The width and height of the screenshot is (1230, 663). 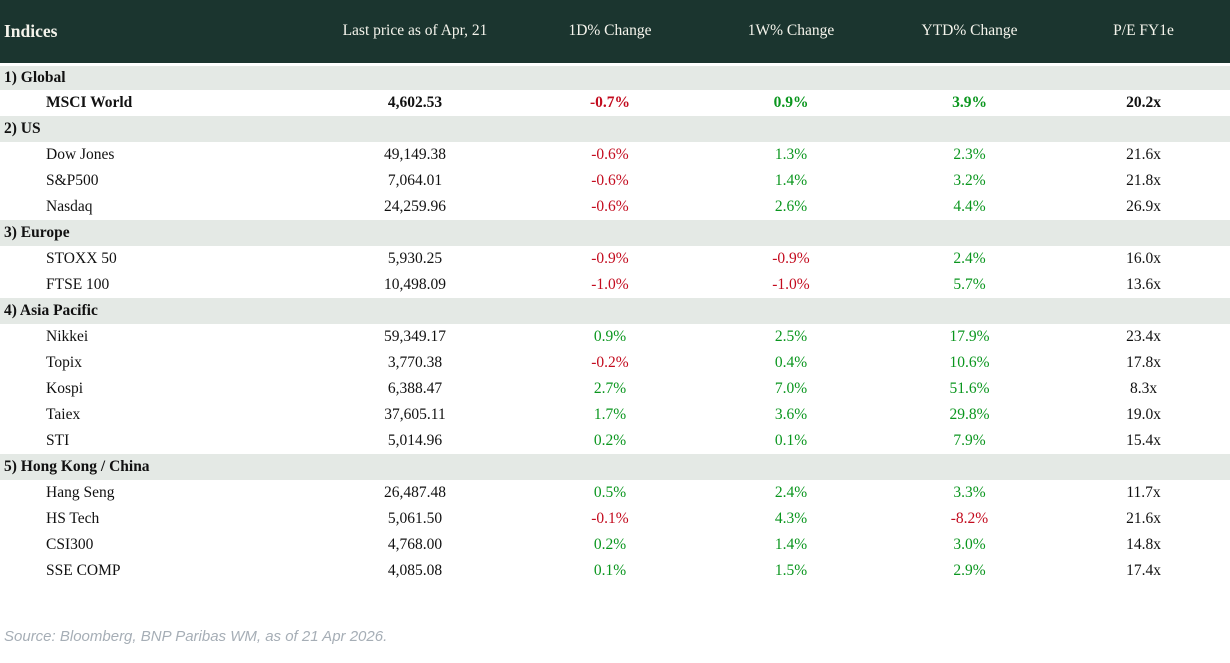 I want to click on last-price-cell: 24,259.96, so click(x=415, y=206).